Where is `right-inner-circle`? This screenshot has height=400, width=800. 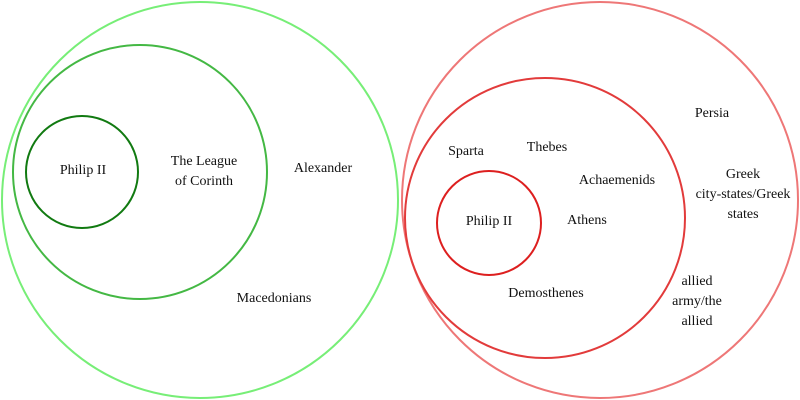 right-inner-circle is located at coordinates (489, 223).